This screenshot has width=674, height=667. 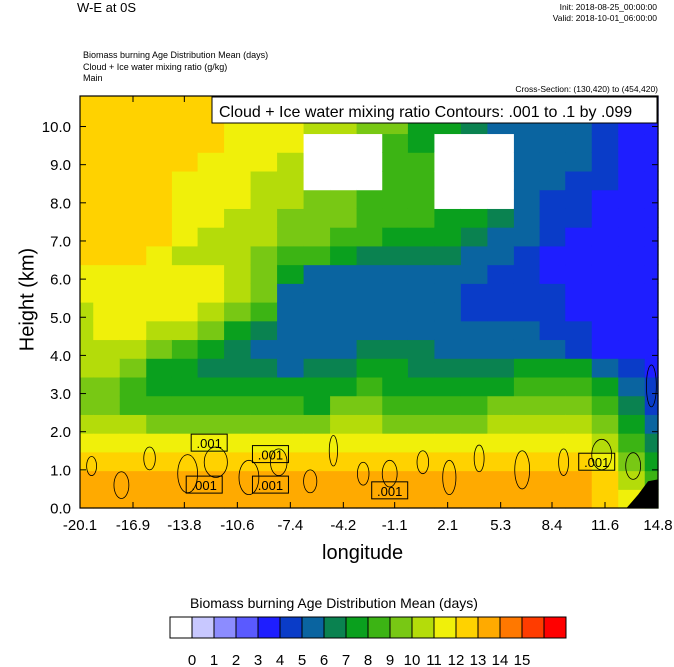 What do you see at coordinates (60, 394) in the screenshot?
I see `y-tick-label: 3.0` at bounding box center [60, 394].